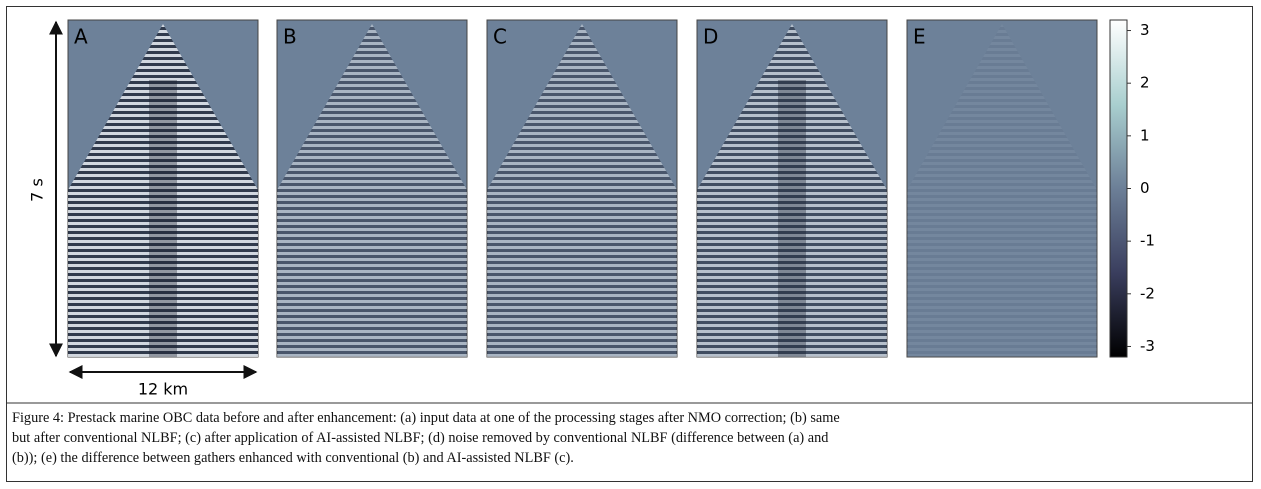 The height and width of the screenshot is (489, 1261). What do you see at coordinates (500, 37) in the screenshot?
I see `panel-label: C` at bounding box center [500, 37].